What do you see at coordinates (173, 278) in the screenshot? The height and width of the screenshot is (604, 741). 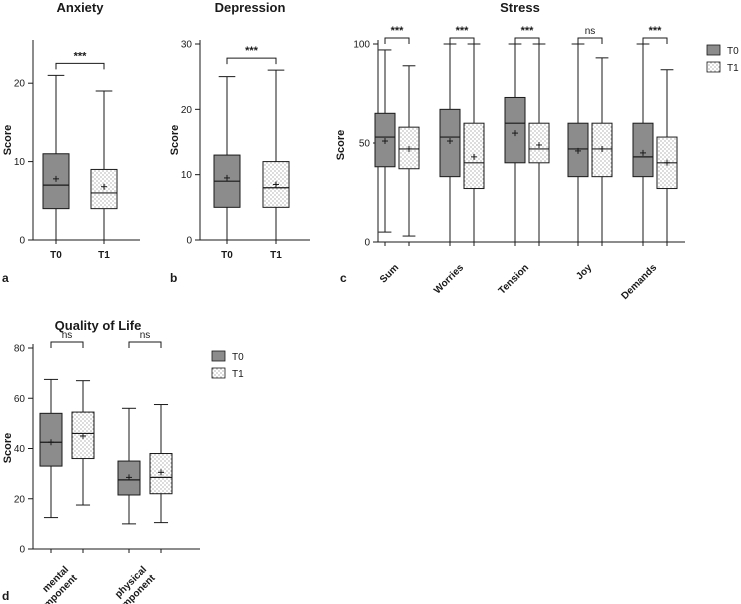 I see `panel-label-b: b` at bounding box center [173, 278].